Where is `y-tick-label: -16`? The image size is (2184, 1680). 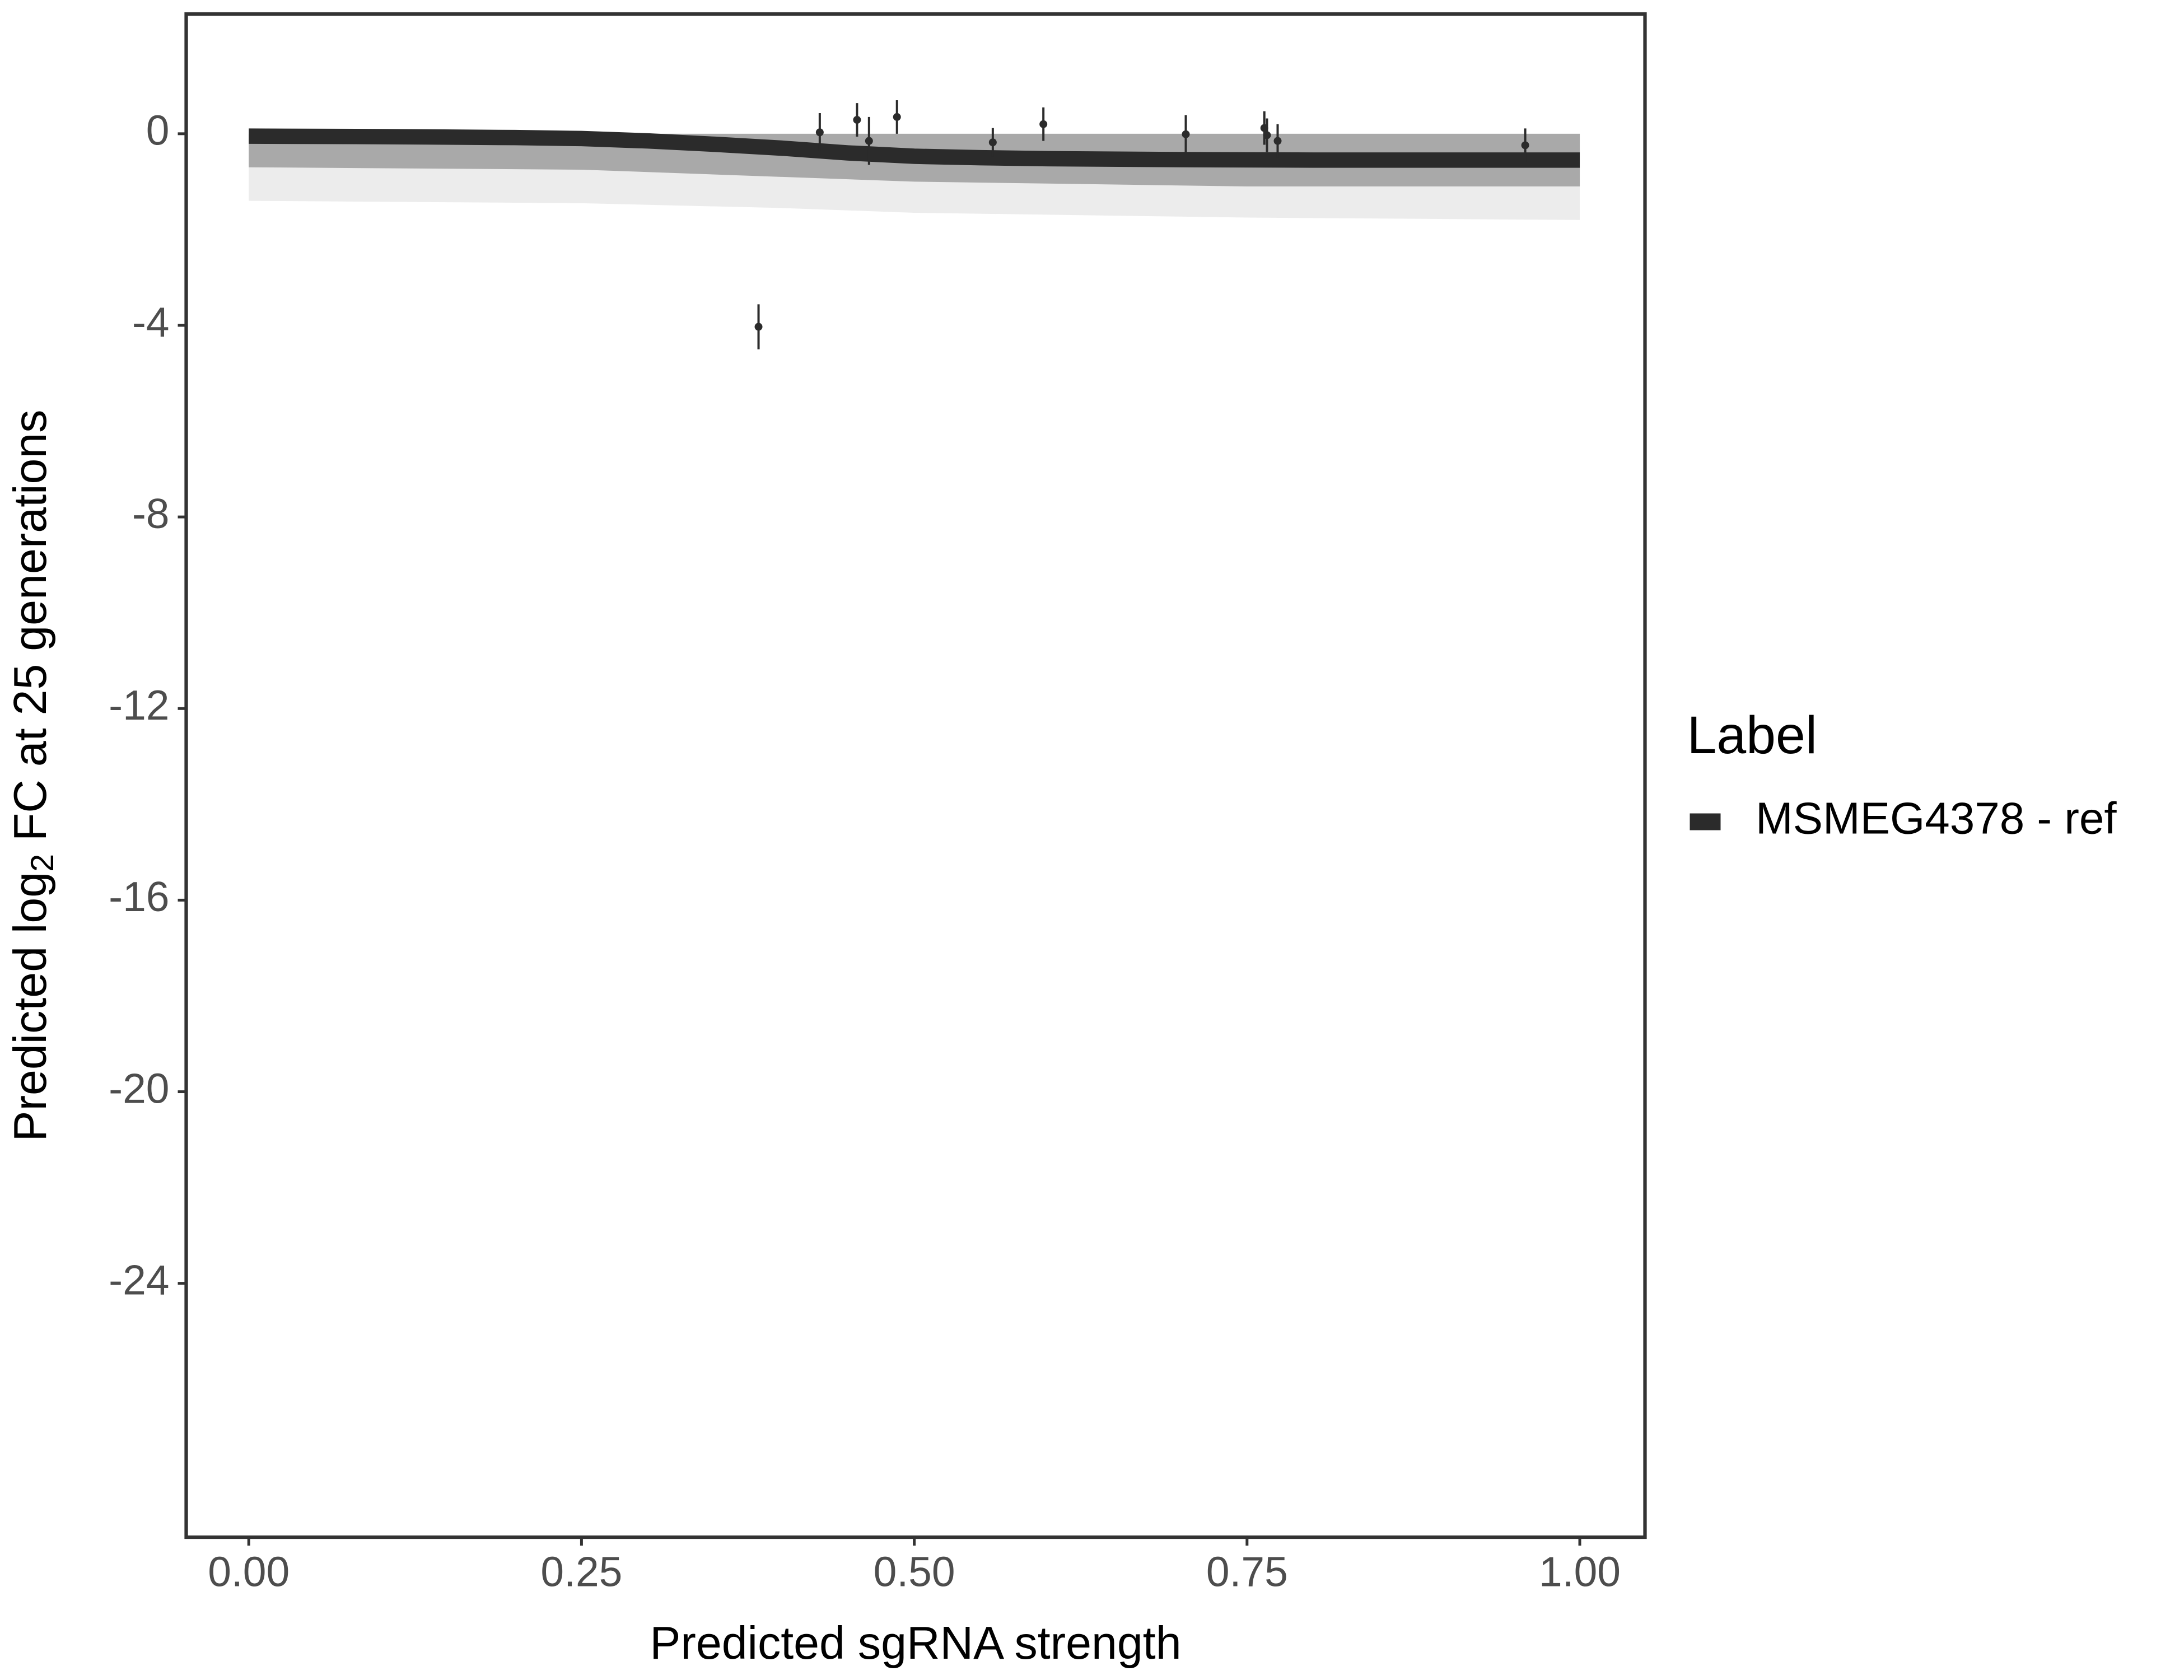 y-tick-label: -16 is located at coordinates (139, 897).